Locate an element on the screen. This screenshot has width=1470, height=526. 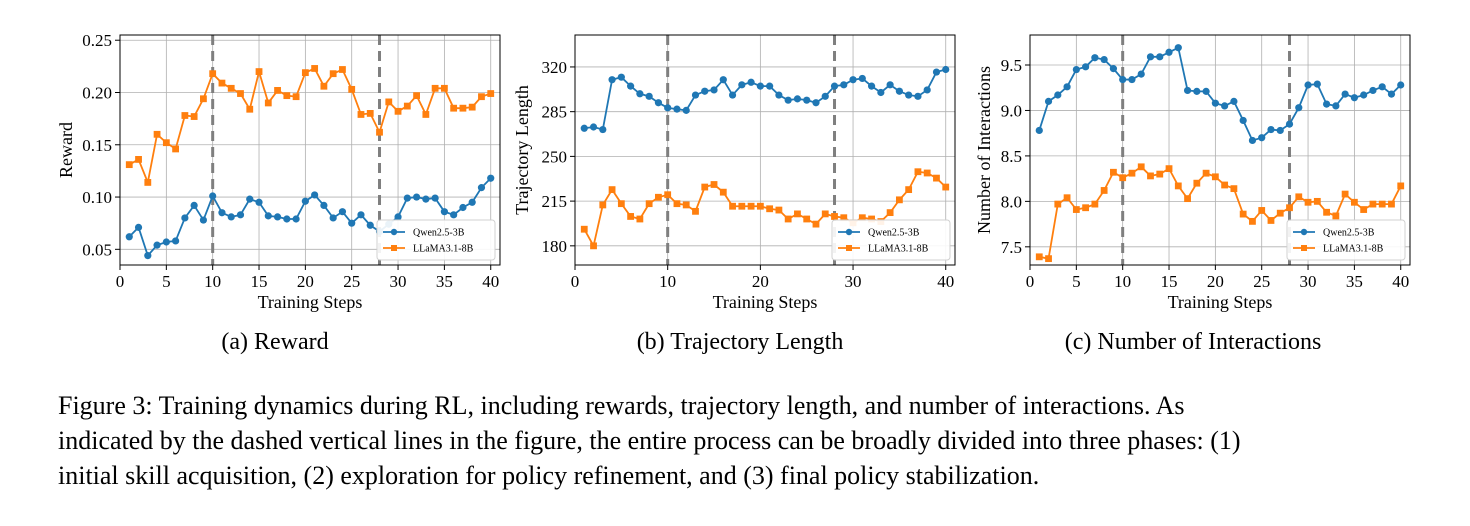
y-tick-label: 9.0 is located at coordinates (1011, 110).